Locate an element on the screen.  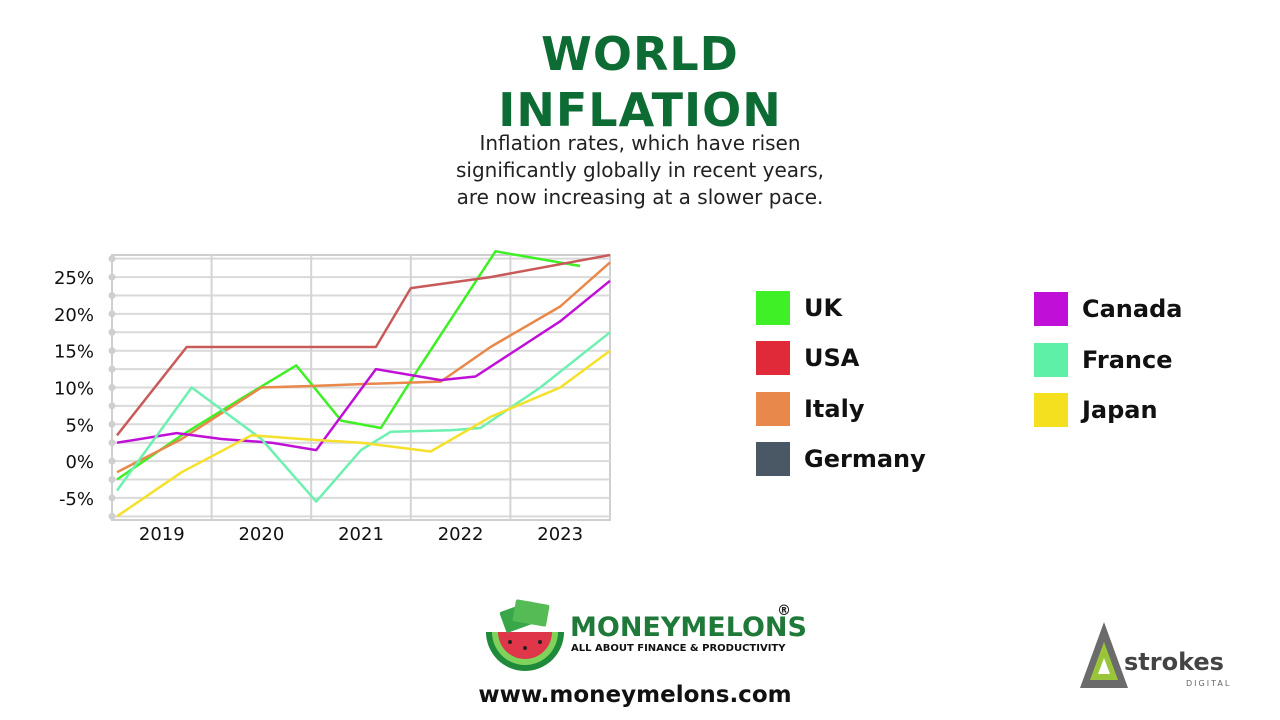
legend-item-uk: UK is located at coordinates (799, 308).